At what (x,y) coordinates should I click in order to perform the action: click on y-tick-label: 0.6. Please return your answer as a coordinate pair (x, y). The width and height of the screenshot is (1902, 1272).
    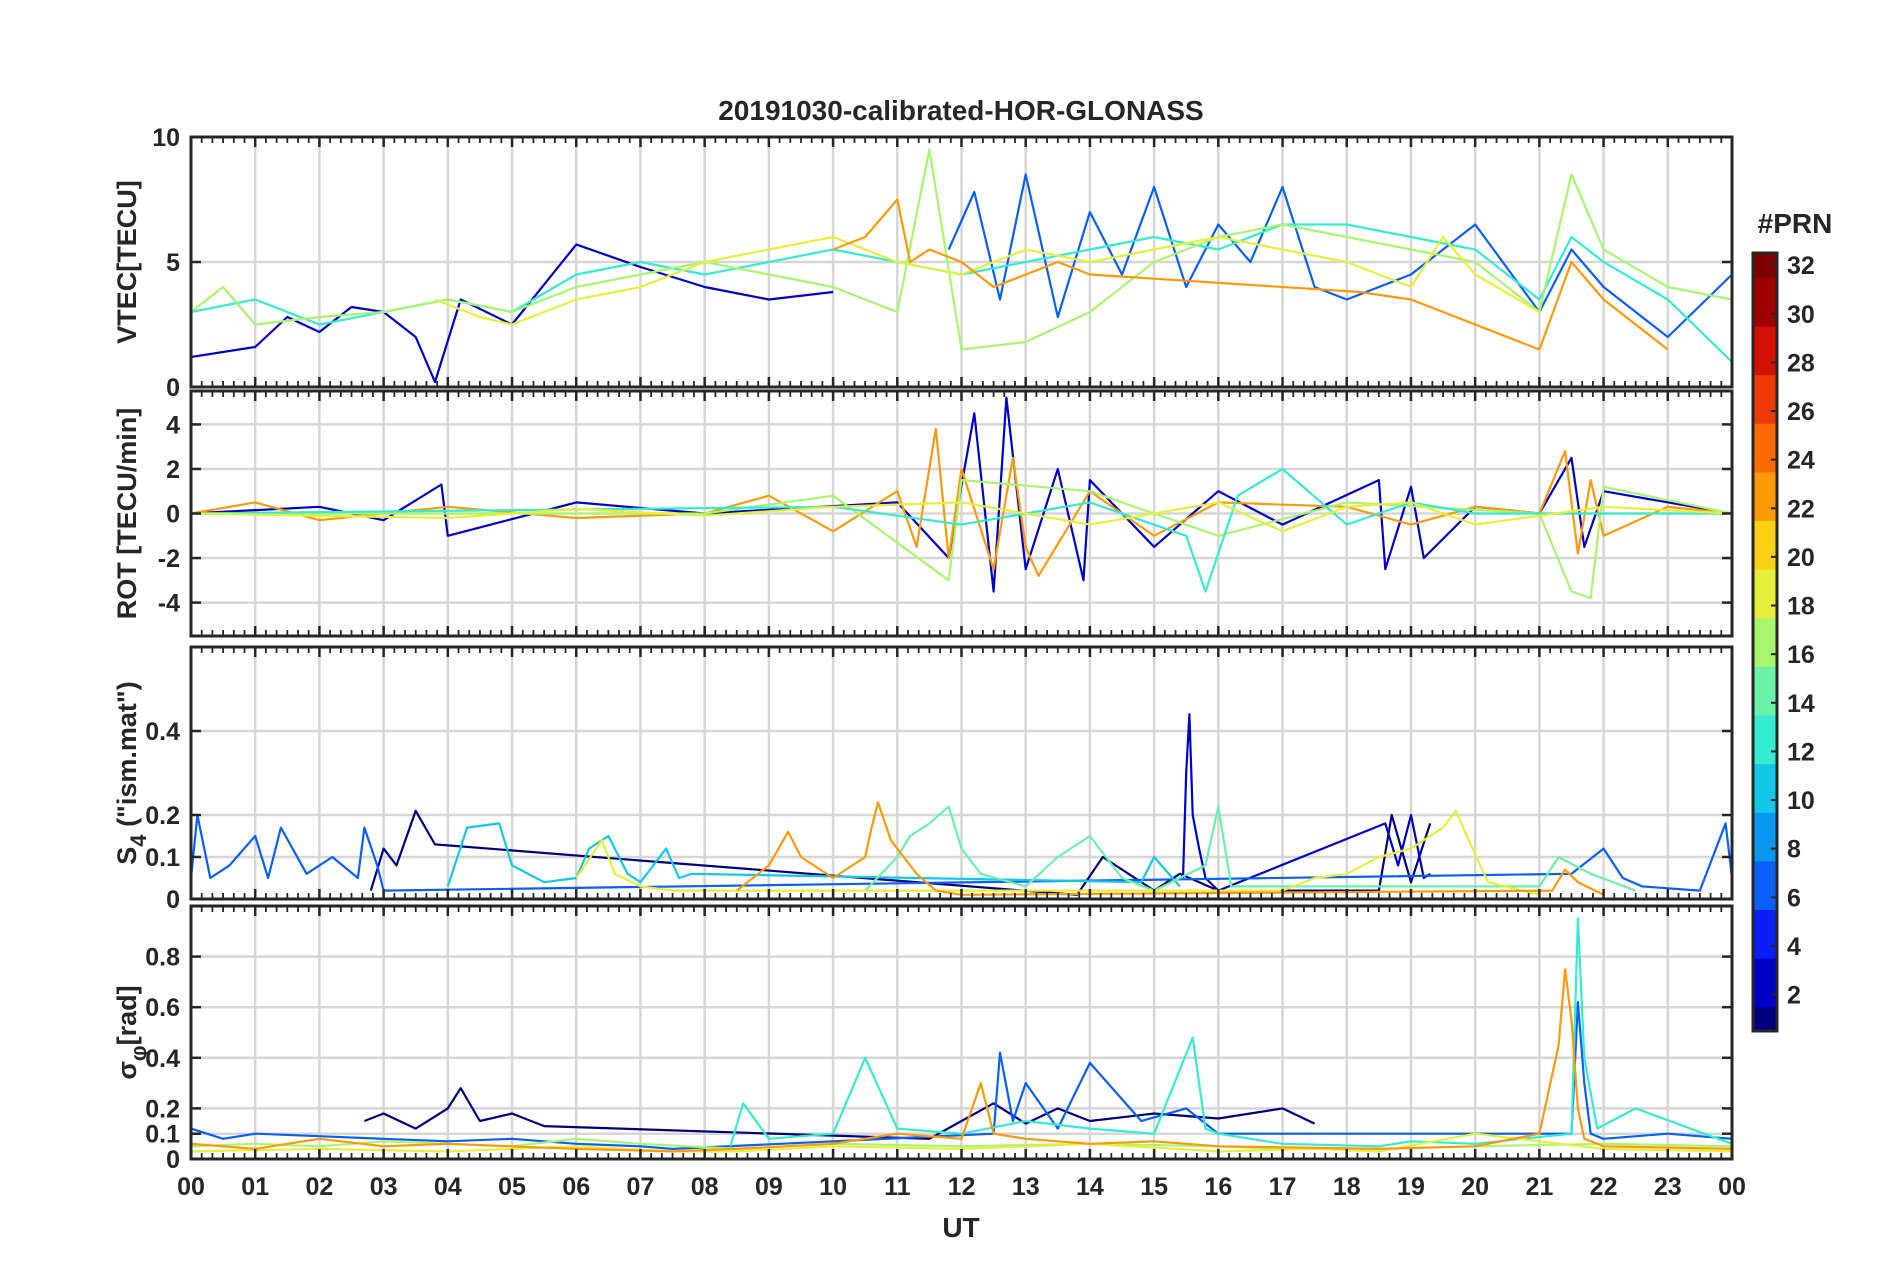
    Looking at the image, I should click on (162, 1008).